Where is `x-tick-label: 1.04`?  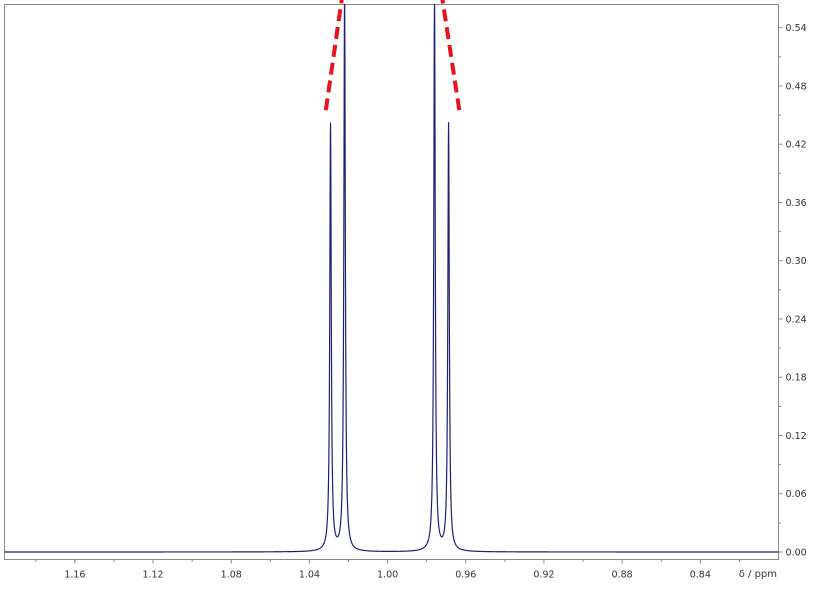
x-tick-label: 1.04 is located at coordinates (309, 575).